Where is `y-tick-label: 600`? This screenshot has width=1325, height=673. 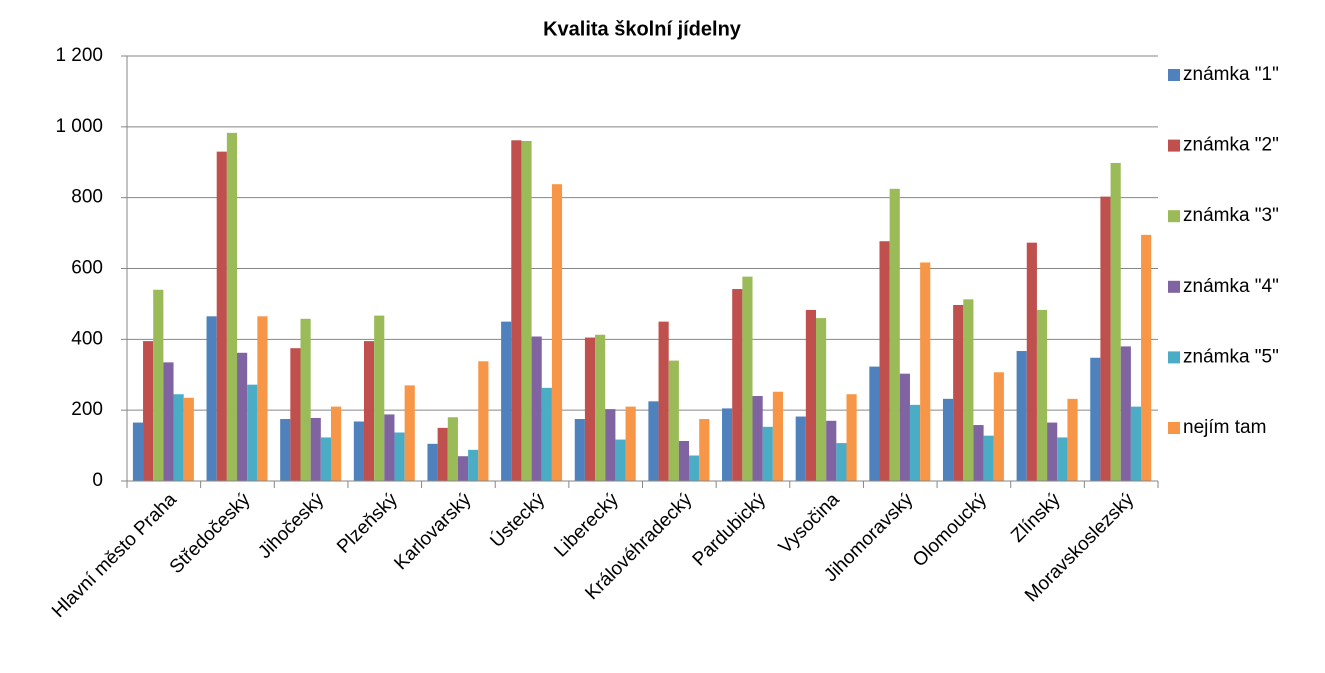 y-tick-label: 600 is located at coordinates (87, 268).